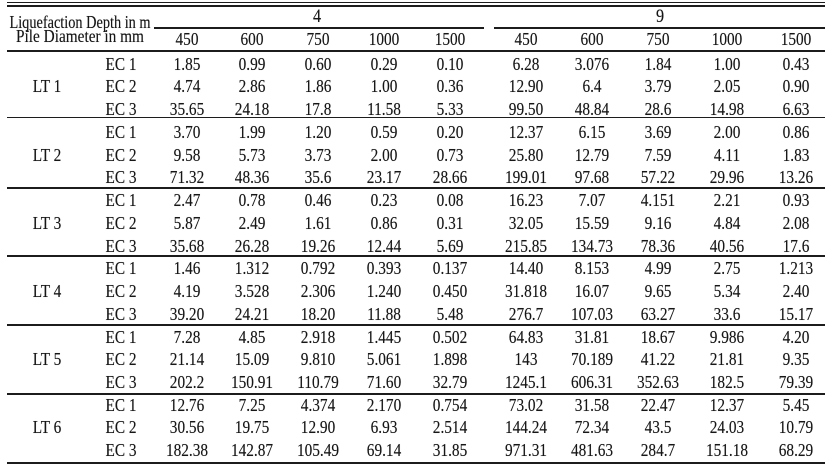  What do you see at coordinates (591, 86) in the screenshot?
I see `value-cell: 6.4` at bounding box center [591, 86].